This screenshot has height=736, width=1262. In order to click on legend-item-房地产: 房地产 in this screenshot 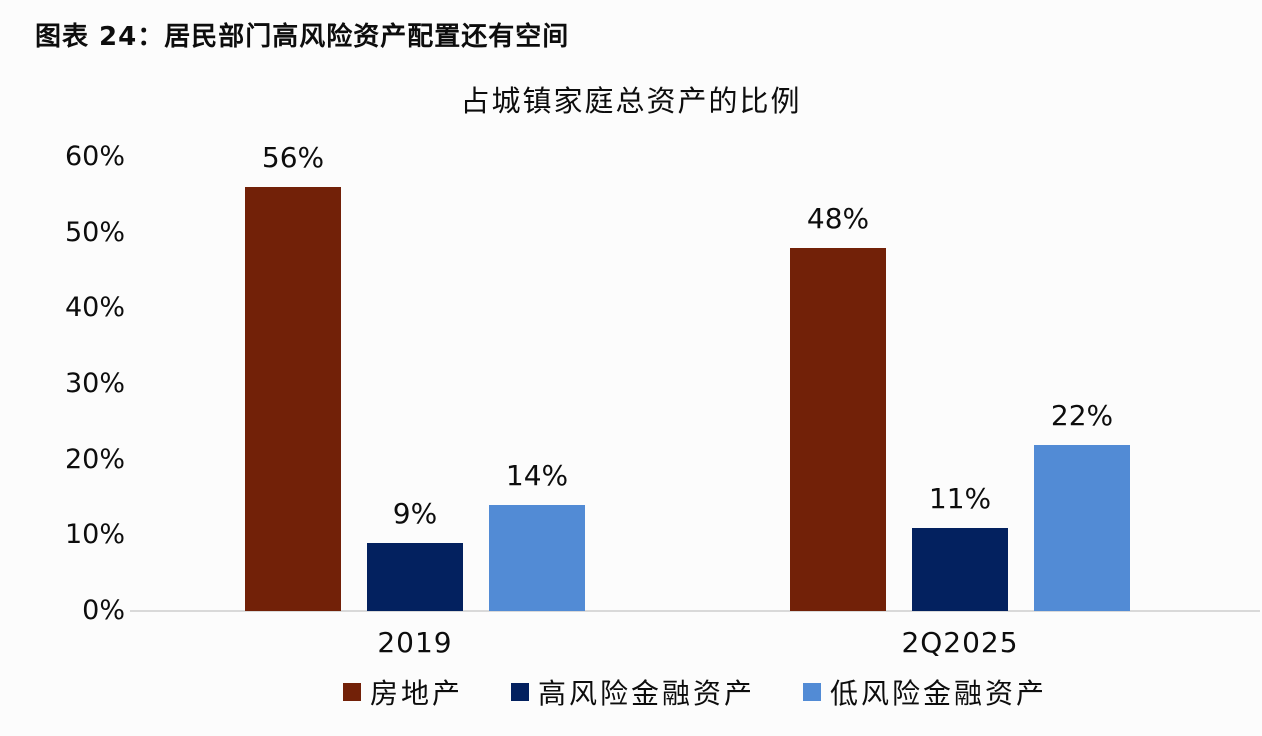, I will do `click(402, 692)`.